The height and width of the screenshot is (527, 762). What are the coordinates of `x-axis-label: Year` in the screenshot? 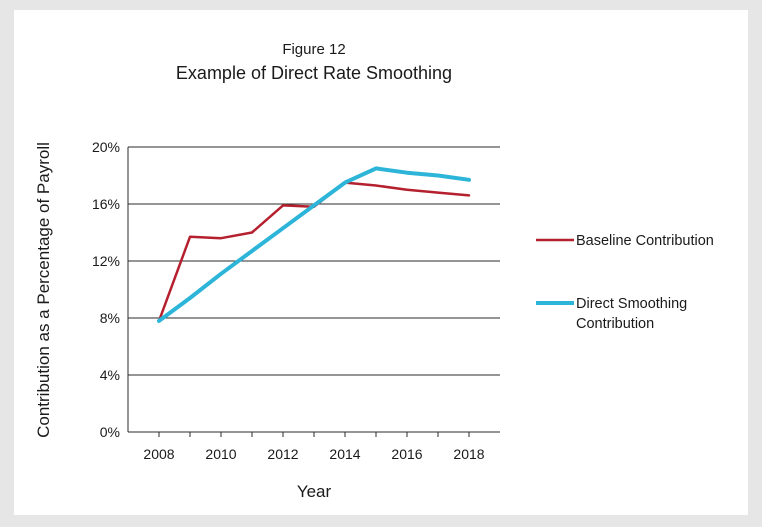 It's located at (314, 491).